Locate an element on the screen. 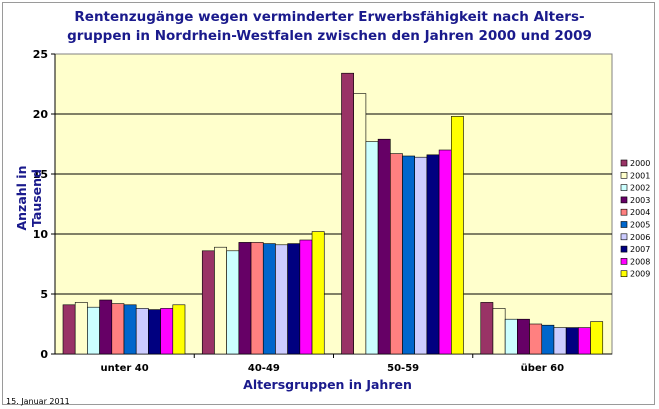 This screenshot has width=659, height=409. legend-label: 2002 is located at coordinates (640, 188).